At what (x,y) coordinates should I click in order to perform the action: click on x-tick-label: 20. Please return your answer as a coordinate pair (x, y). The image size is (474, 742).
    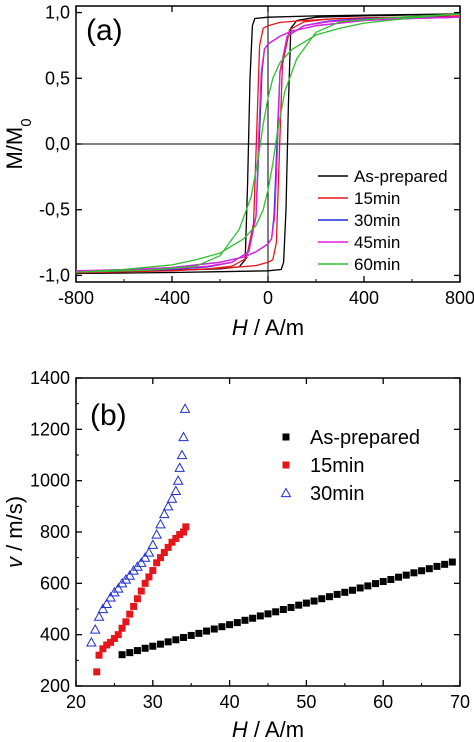
    Looking at the image, I should click on (76, 702).